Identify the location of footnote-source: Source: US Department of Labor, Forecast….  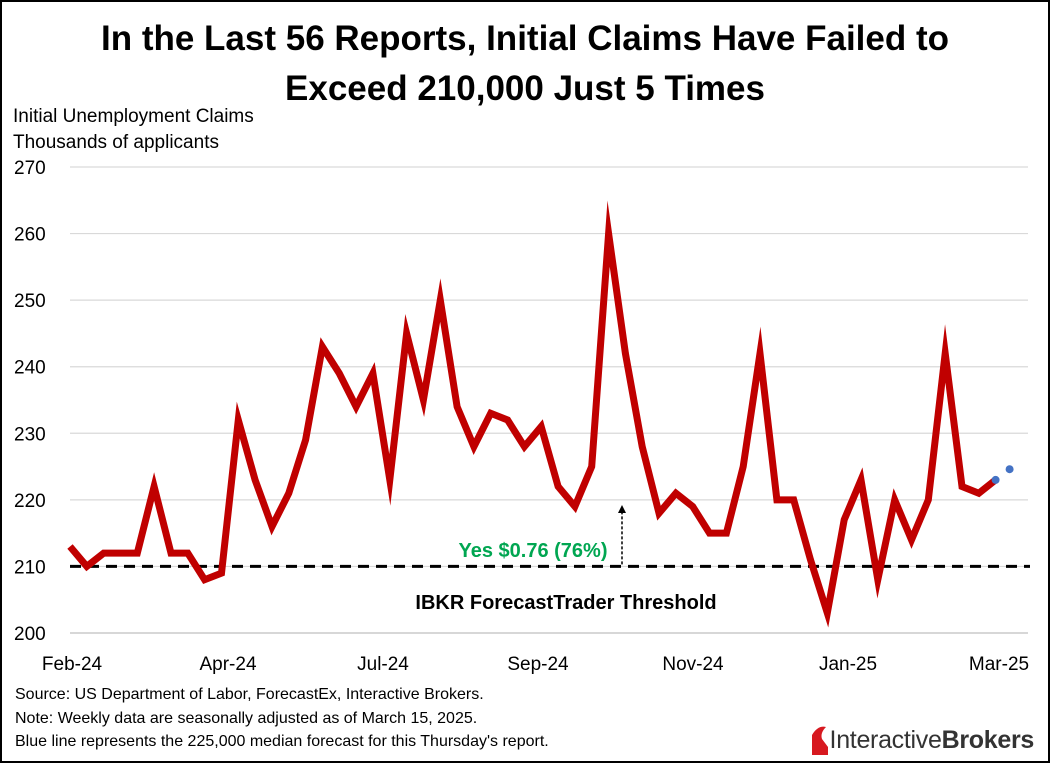
(249, 694).